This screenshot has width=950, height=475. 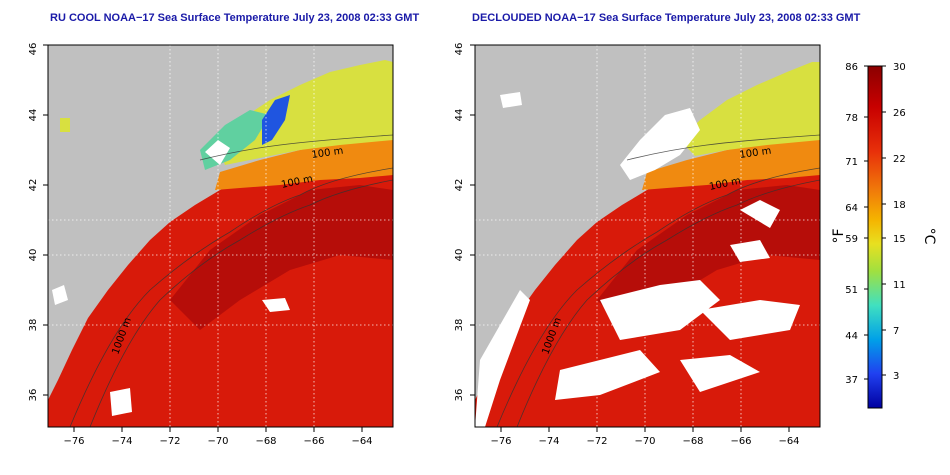 I want to click on cold-upwelling-patch, so click(x=276, y=120).